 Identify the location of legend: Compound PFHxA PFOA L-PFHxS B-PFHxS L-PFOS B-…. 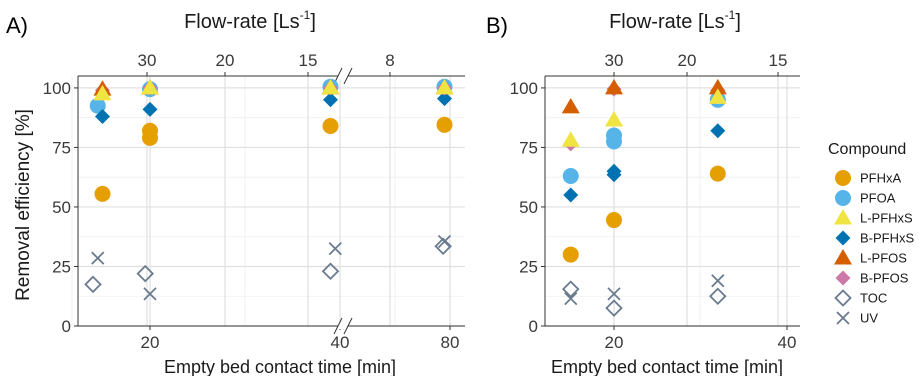
(871, 233).